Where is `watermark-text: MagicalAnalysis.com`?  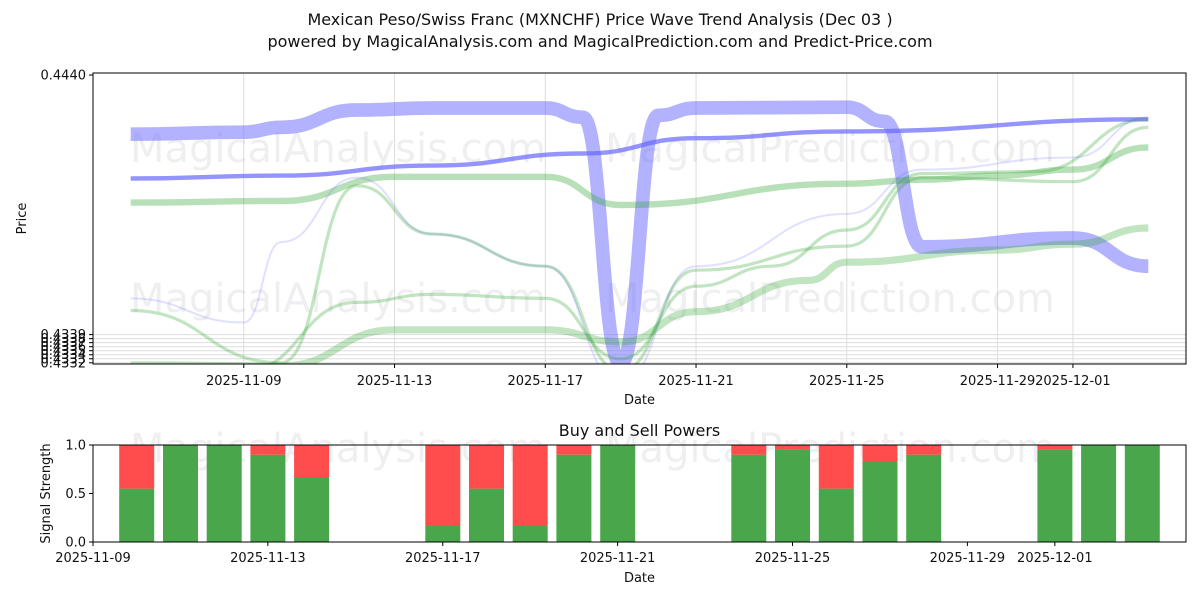
watermark-text: MagicalAnalysis.com is located at coordinates (338, 299).